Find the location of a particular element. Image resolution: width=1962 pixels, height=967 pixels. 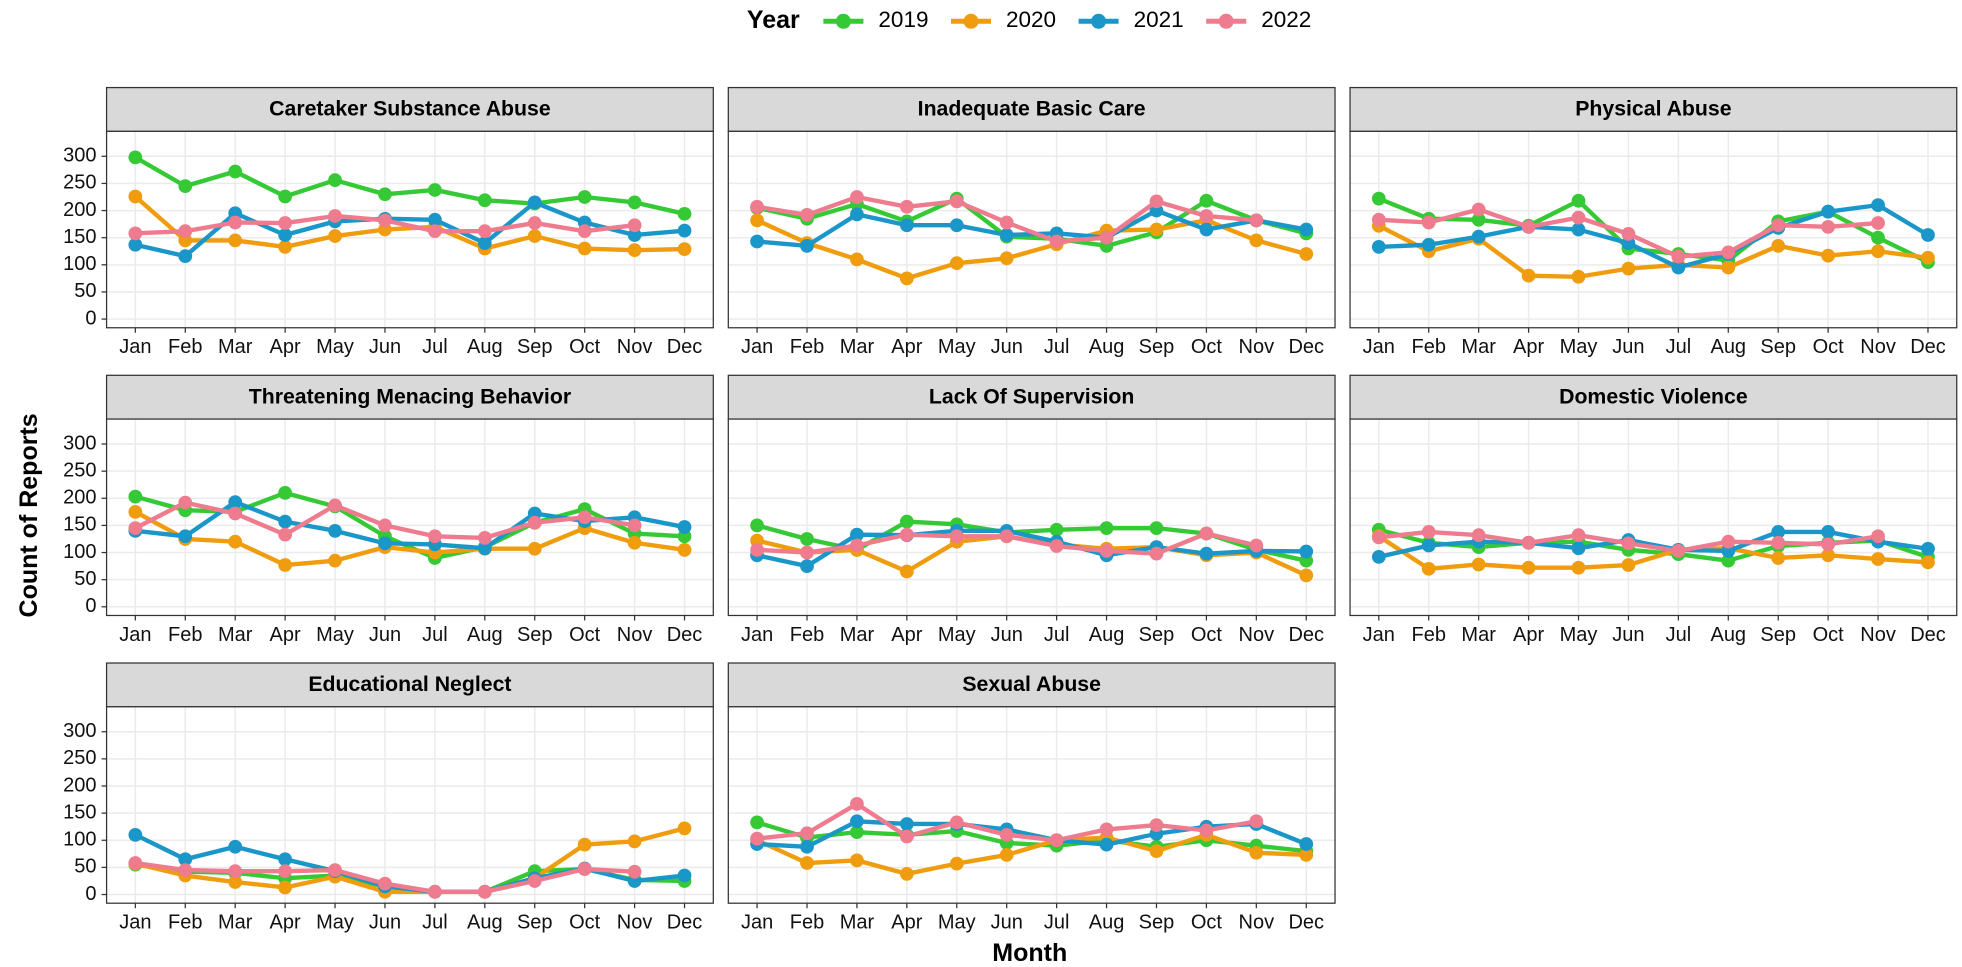

y-tick-label: 100 is located at coordinates (79, 840).